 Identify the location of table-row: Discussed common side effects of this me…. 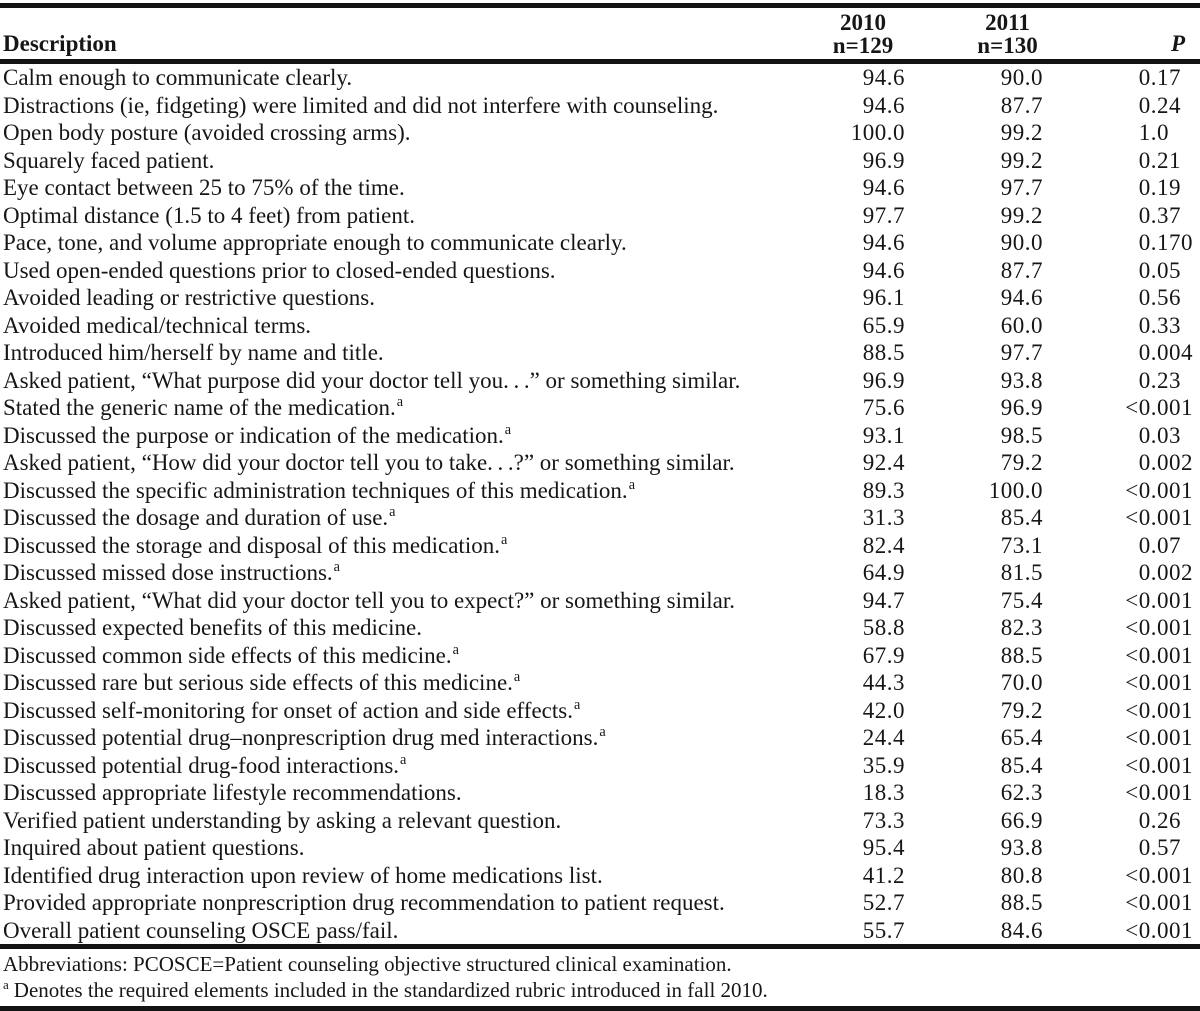
(600, 656).